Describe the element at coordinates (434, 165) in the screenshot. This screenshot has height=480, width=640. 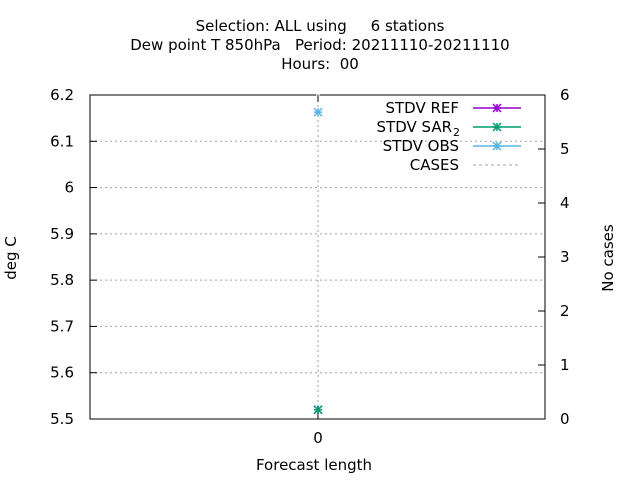
I see `legend-label-3: CASES` at that location.